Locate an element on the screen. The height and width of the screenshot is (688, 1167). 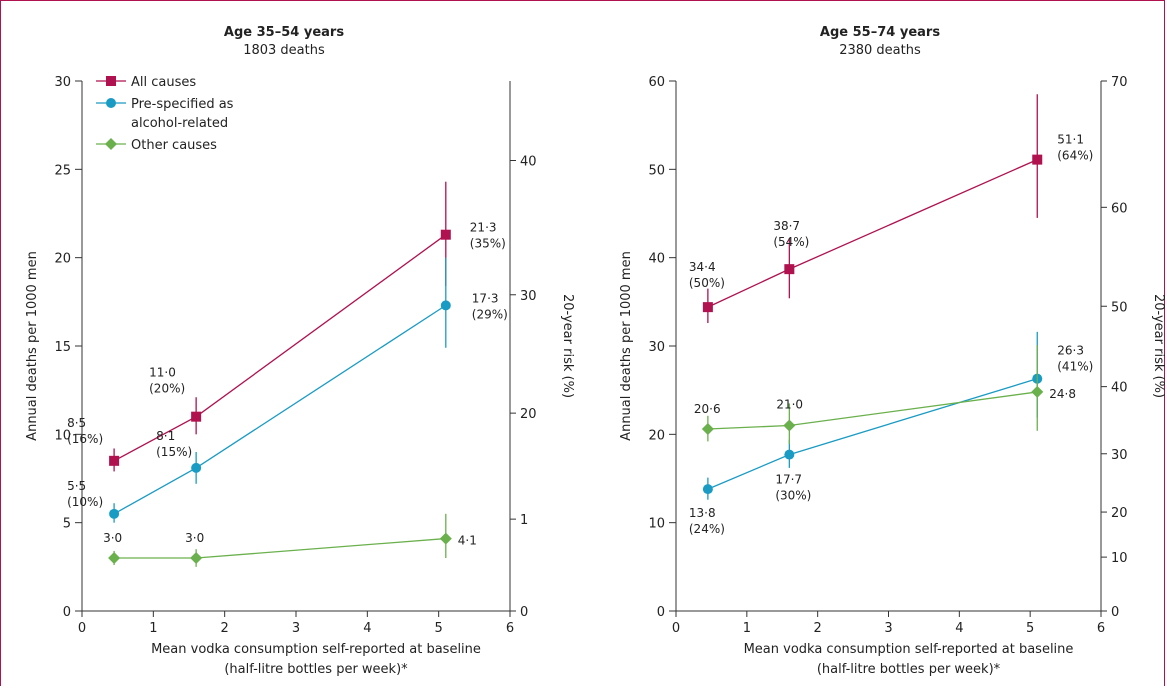
series-other: 3·0 3·0 4·1 is located at coordinates (290, 540).